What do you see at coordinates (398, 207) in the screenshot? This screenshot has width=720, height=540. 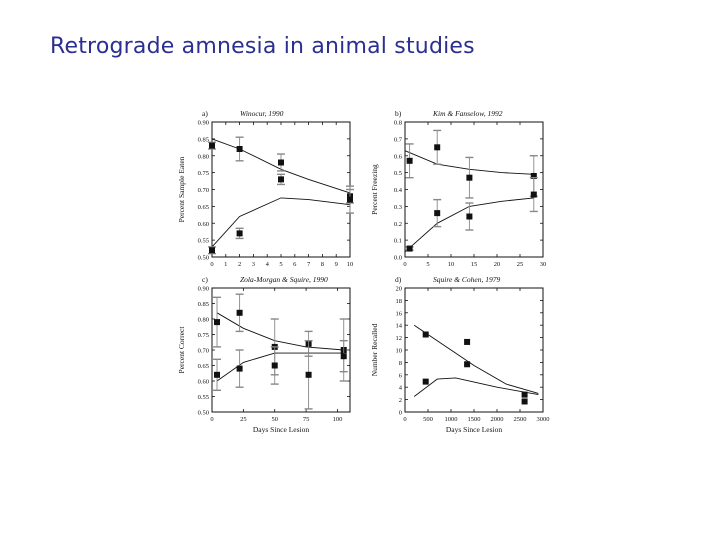 I see `y-tick-label: 0.3` at bounding box center [398, 207].